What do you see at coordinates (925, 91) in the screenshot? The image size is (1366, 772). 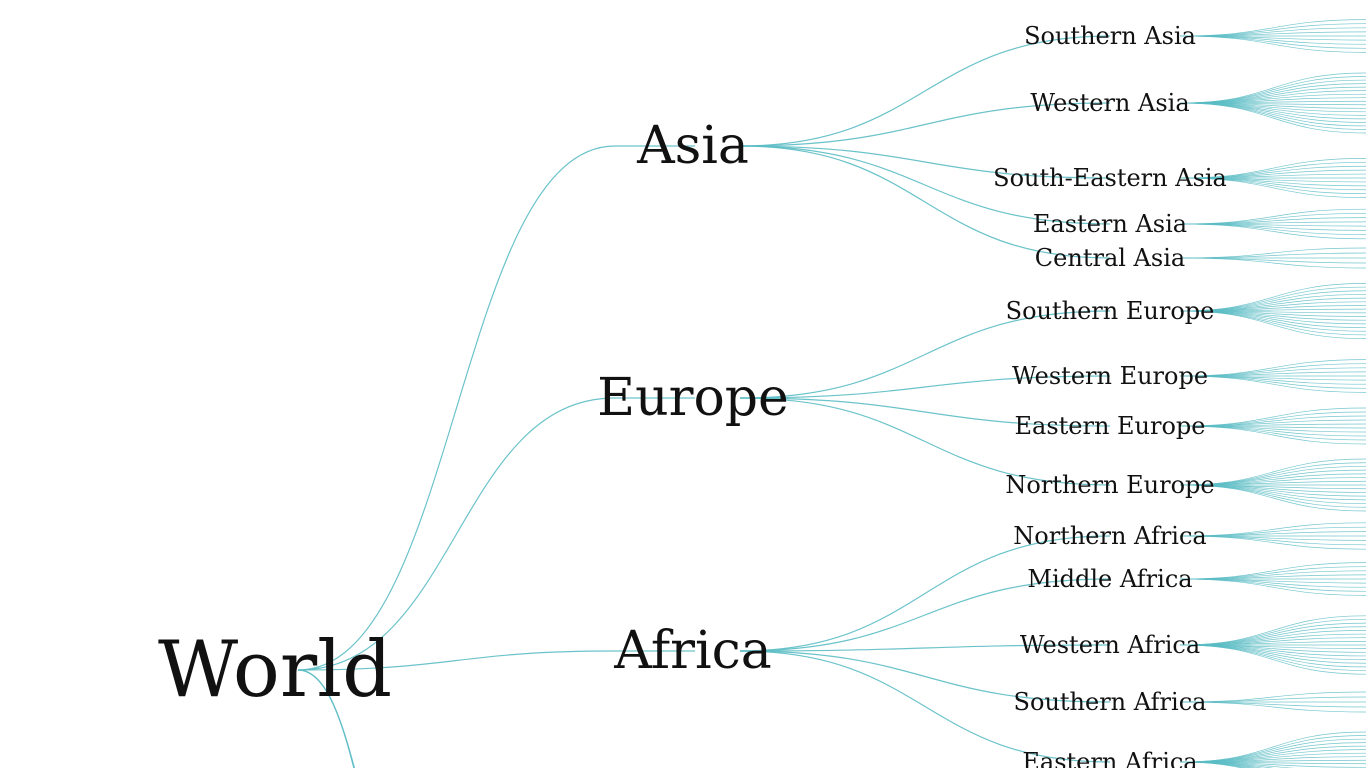 I see `link-asia-southern-asia` at bounding box center [925, 91].